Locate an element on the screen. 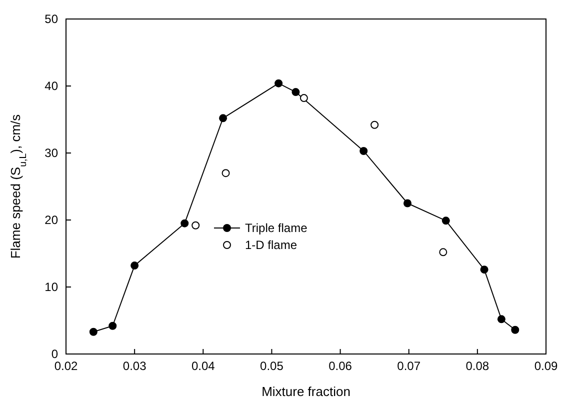 The image size is (561, 408). x-tick-label: 0.05 is located at coordinates (272, 366).